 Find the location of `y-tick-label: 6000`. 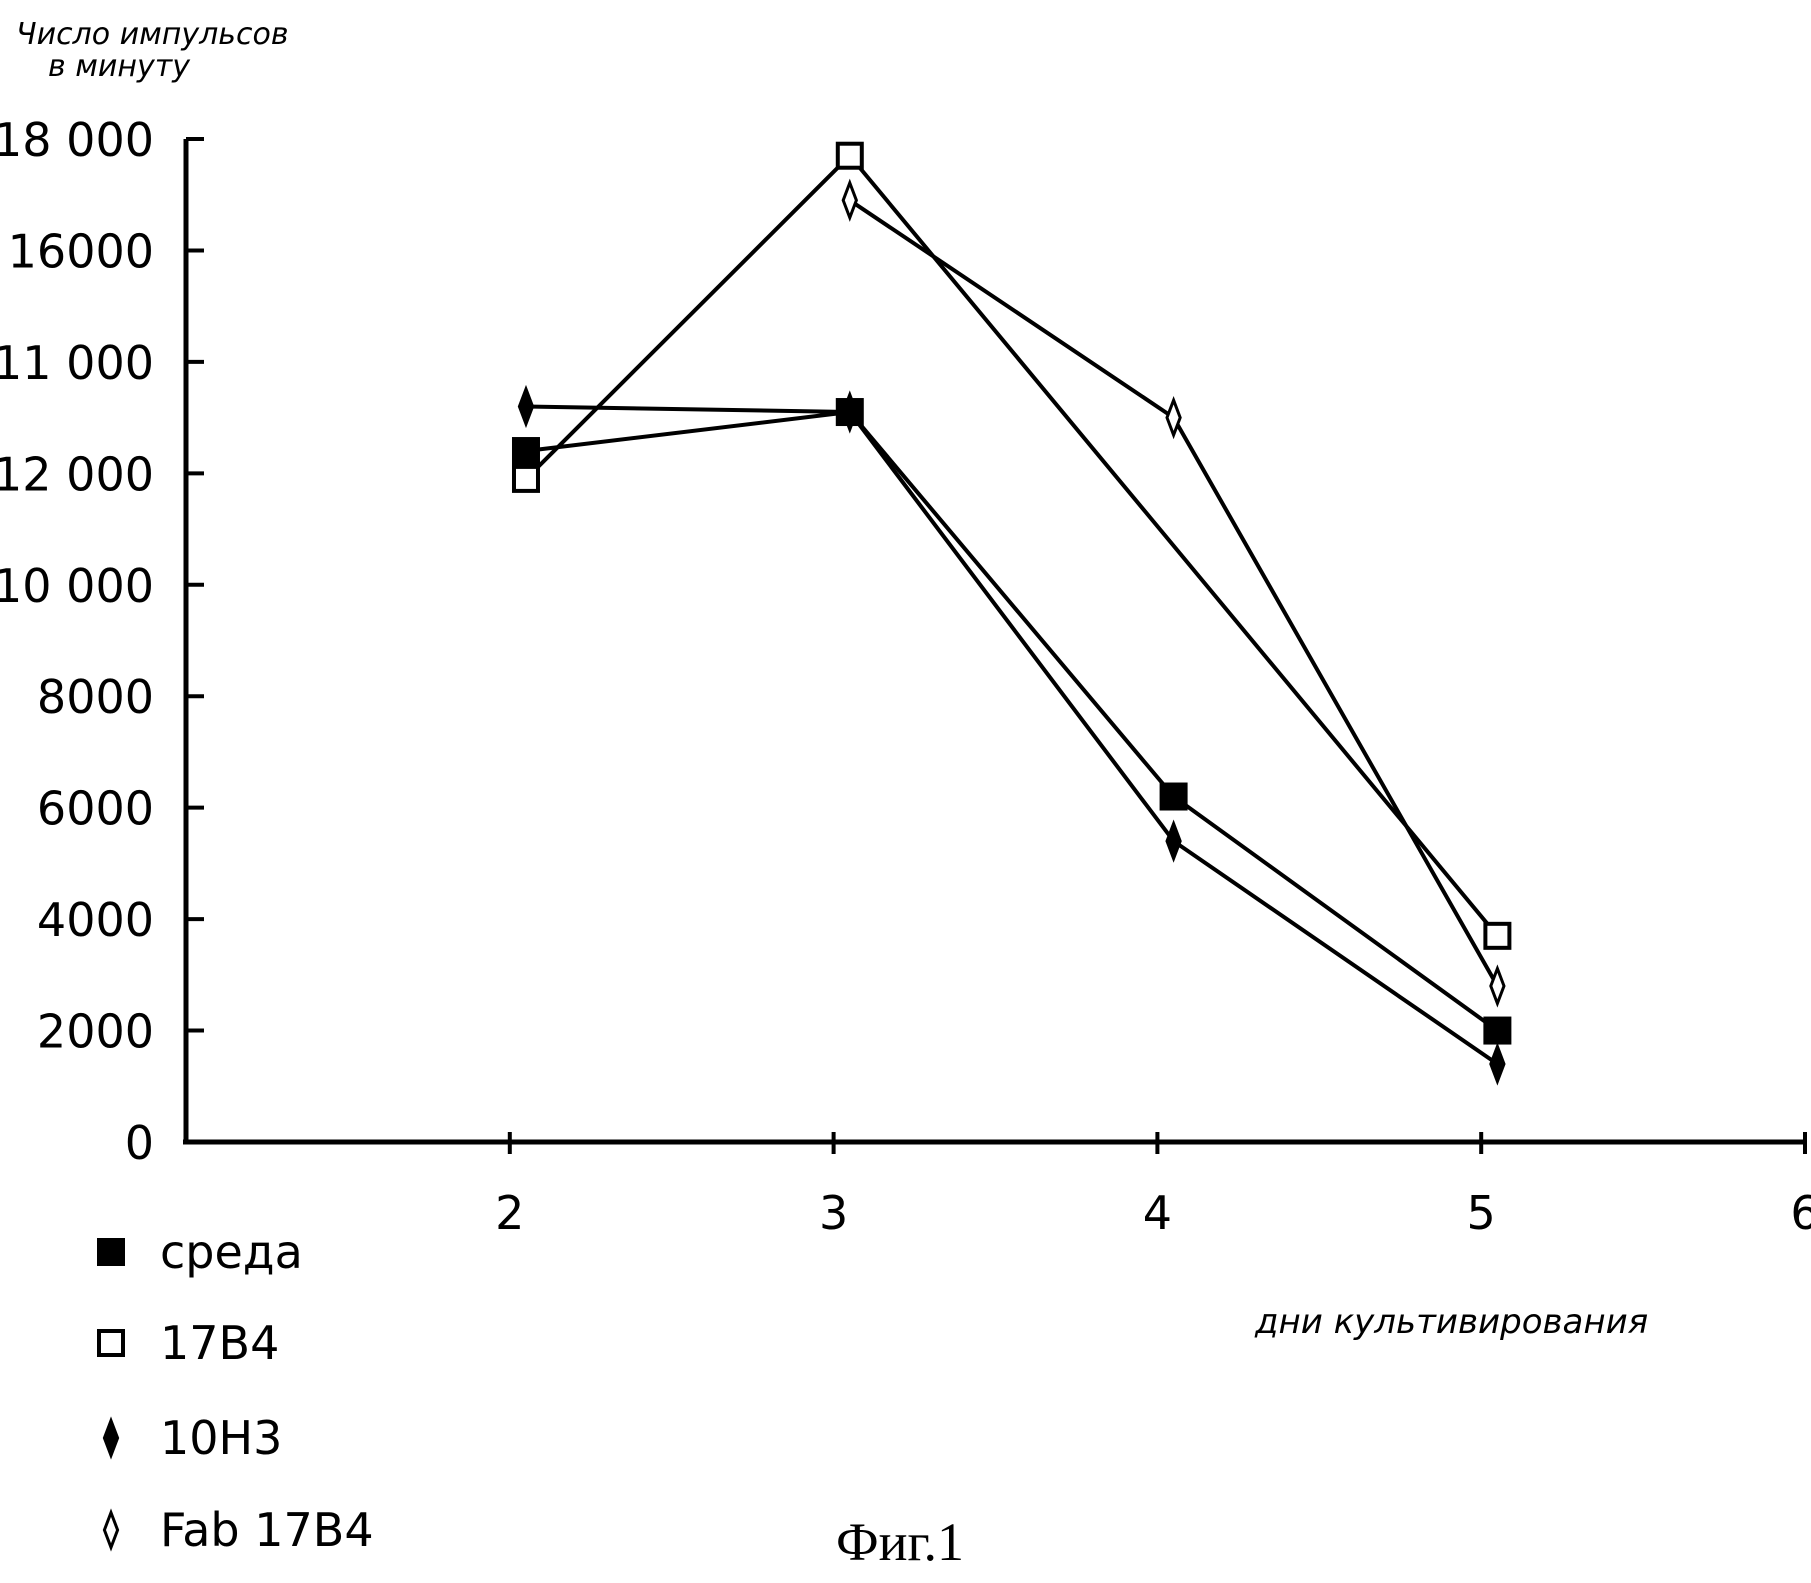

y-tick-label: 6000 is located at coordinates (95, 809).